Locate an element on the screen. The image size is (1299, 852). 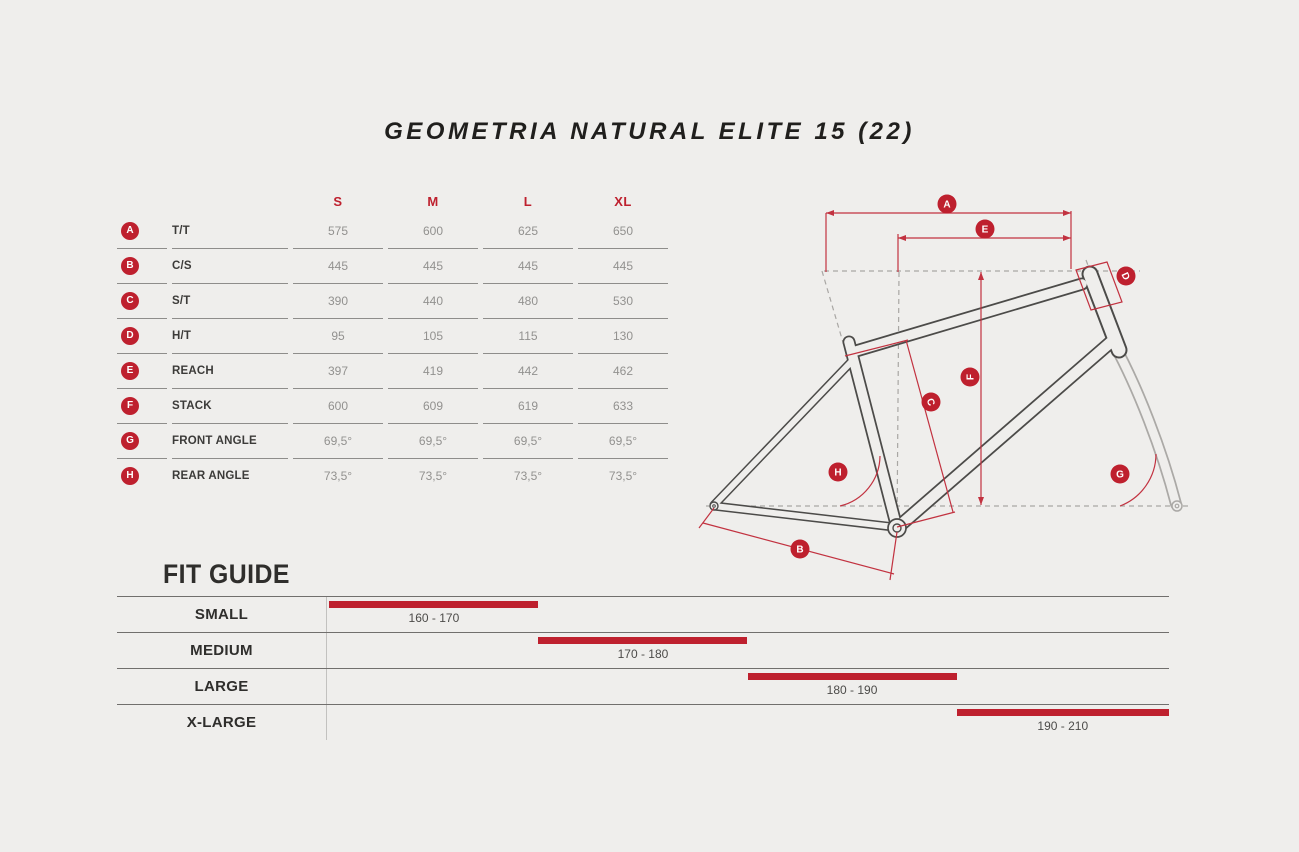
cell-value: 105 is located at coordinates (433, 336).